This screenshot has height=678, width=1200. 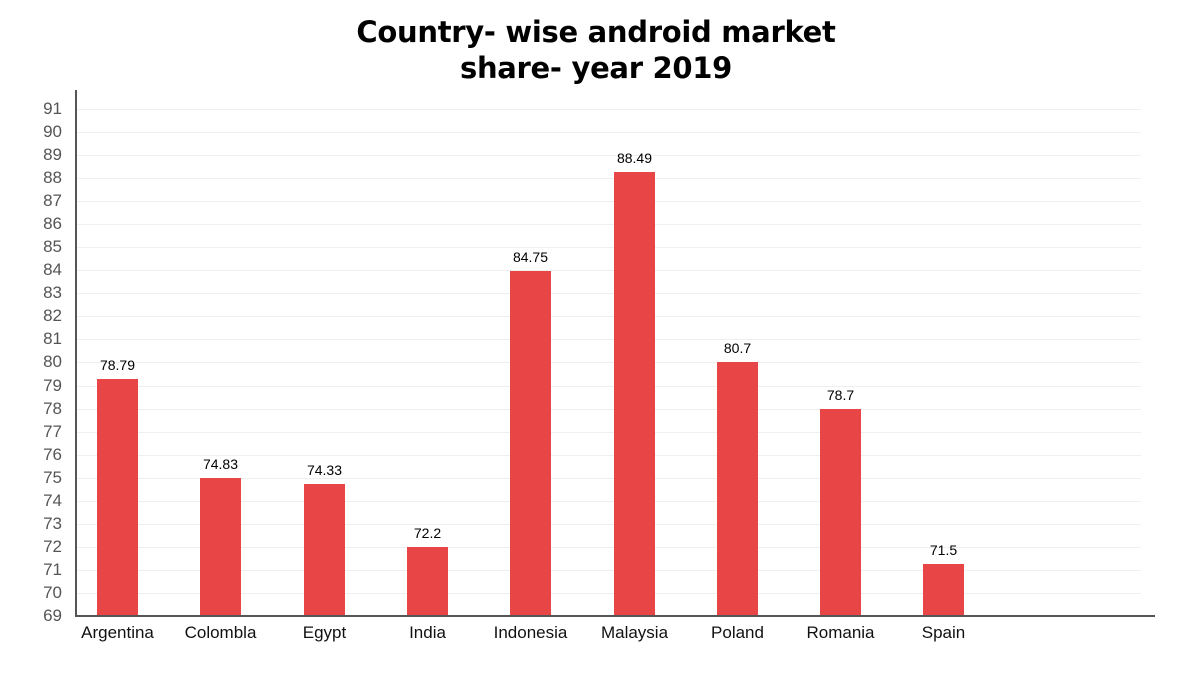 I want to click on y-tick-label: 87, so click(x=52, y=200).